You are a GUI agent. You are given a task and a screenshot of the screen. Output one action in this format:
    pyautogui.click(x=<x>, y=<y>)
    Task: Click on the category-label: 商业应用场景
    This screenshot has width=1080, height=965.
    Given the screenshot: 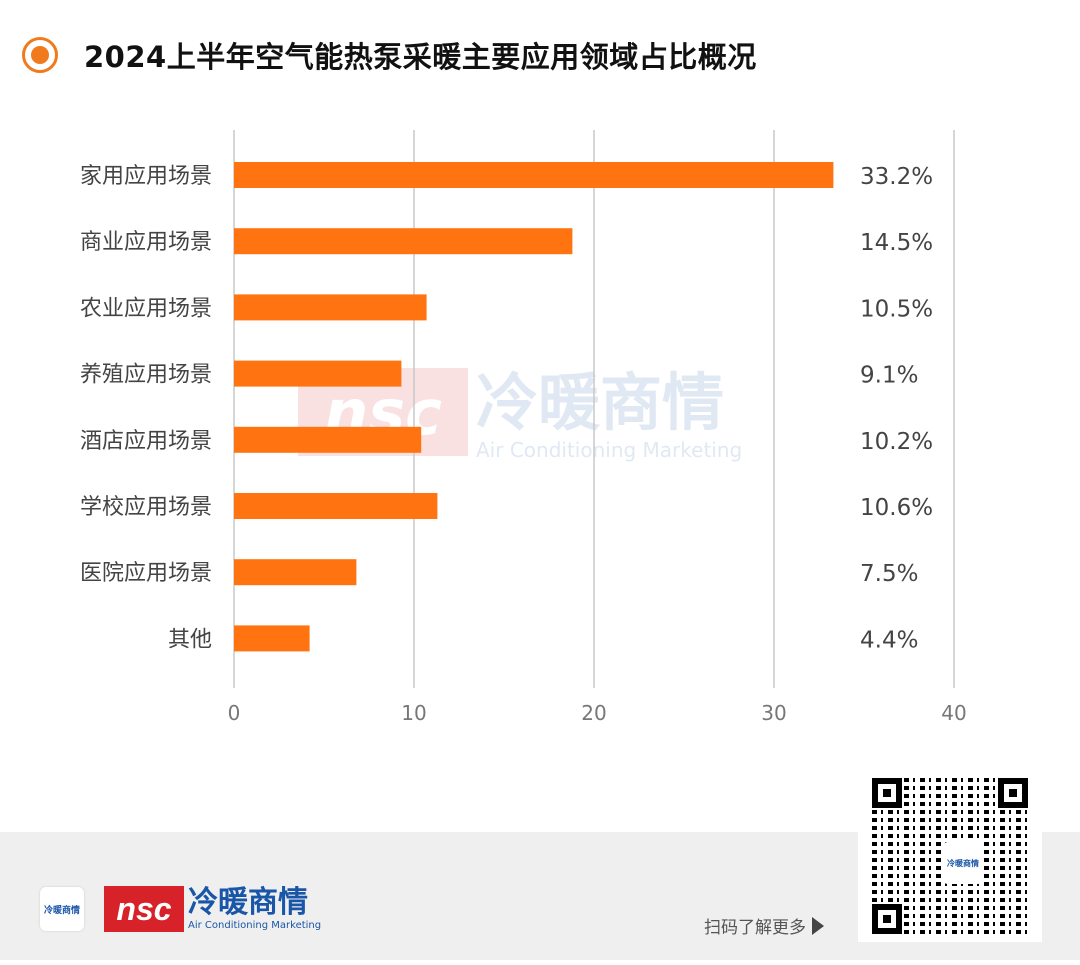 What is the action you would take?
    pyautogui.click(x=146, y=242)
    